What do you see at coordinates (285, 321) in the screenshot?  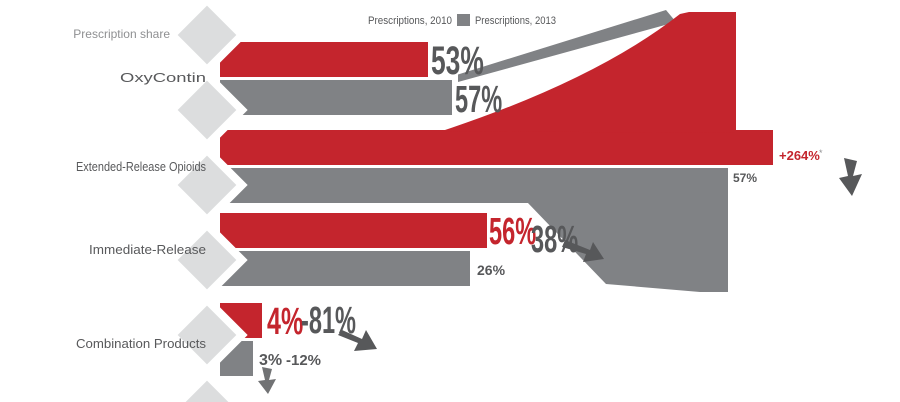 I see `svg-text: 4%` at bounding box center [285, 321].